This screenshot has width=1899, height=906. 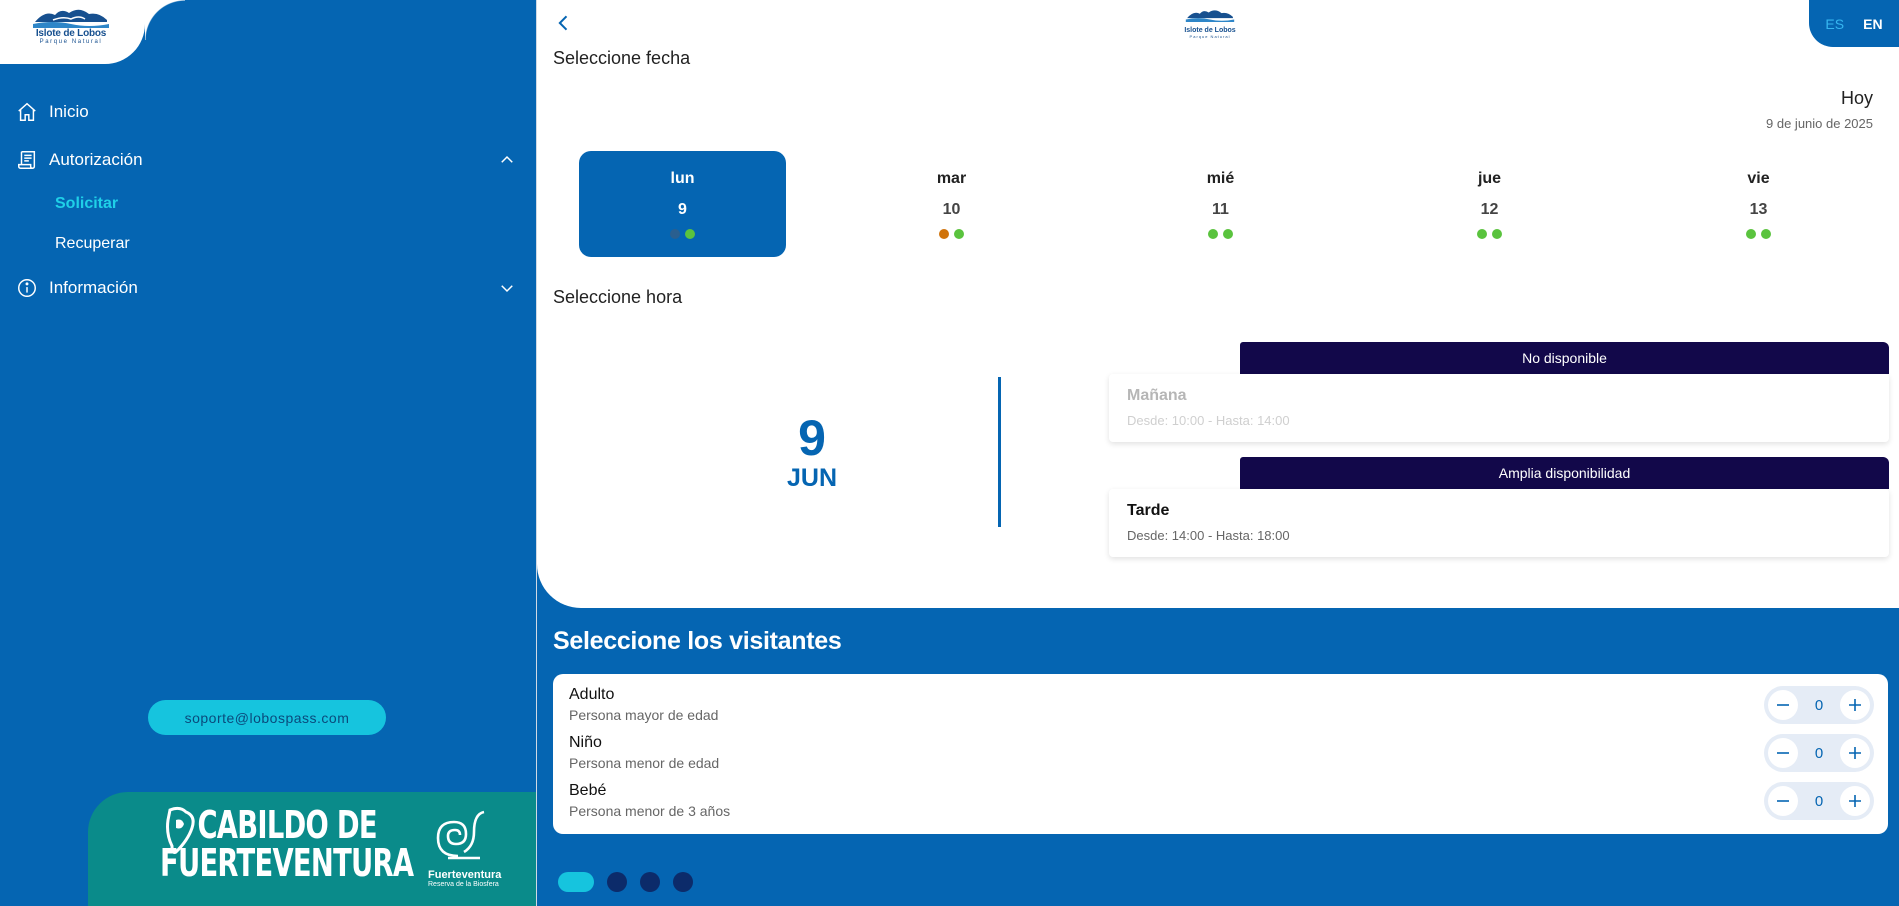 I want to click on day-name: mié, so click(x=1220, y=178).